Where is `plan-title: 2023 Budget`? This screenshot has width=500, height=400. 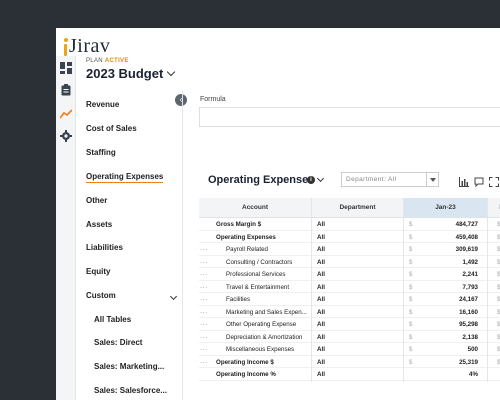 plan-title: 2023 Budget is located at coordinates (125, 73).